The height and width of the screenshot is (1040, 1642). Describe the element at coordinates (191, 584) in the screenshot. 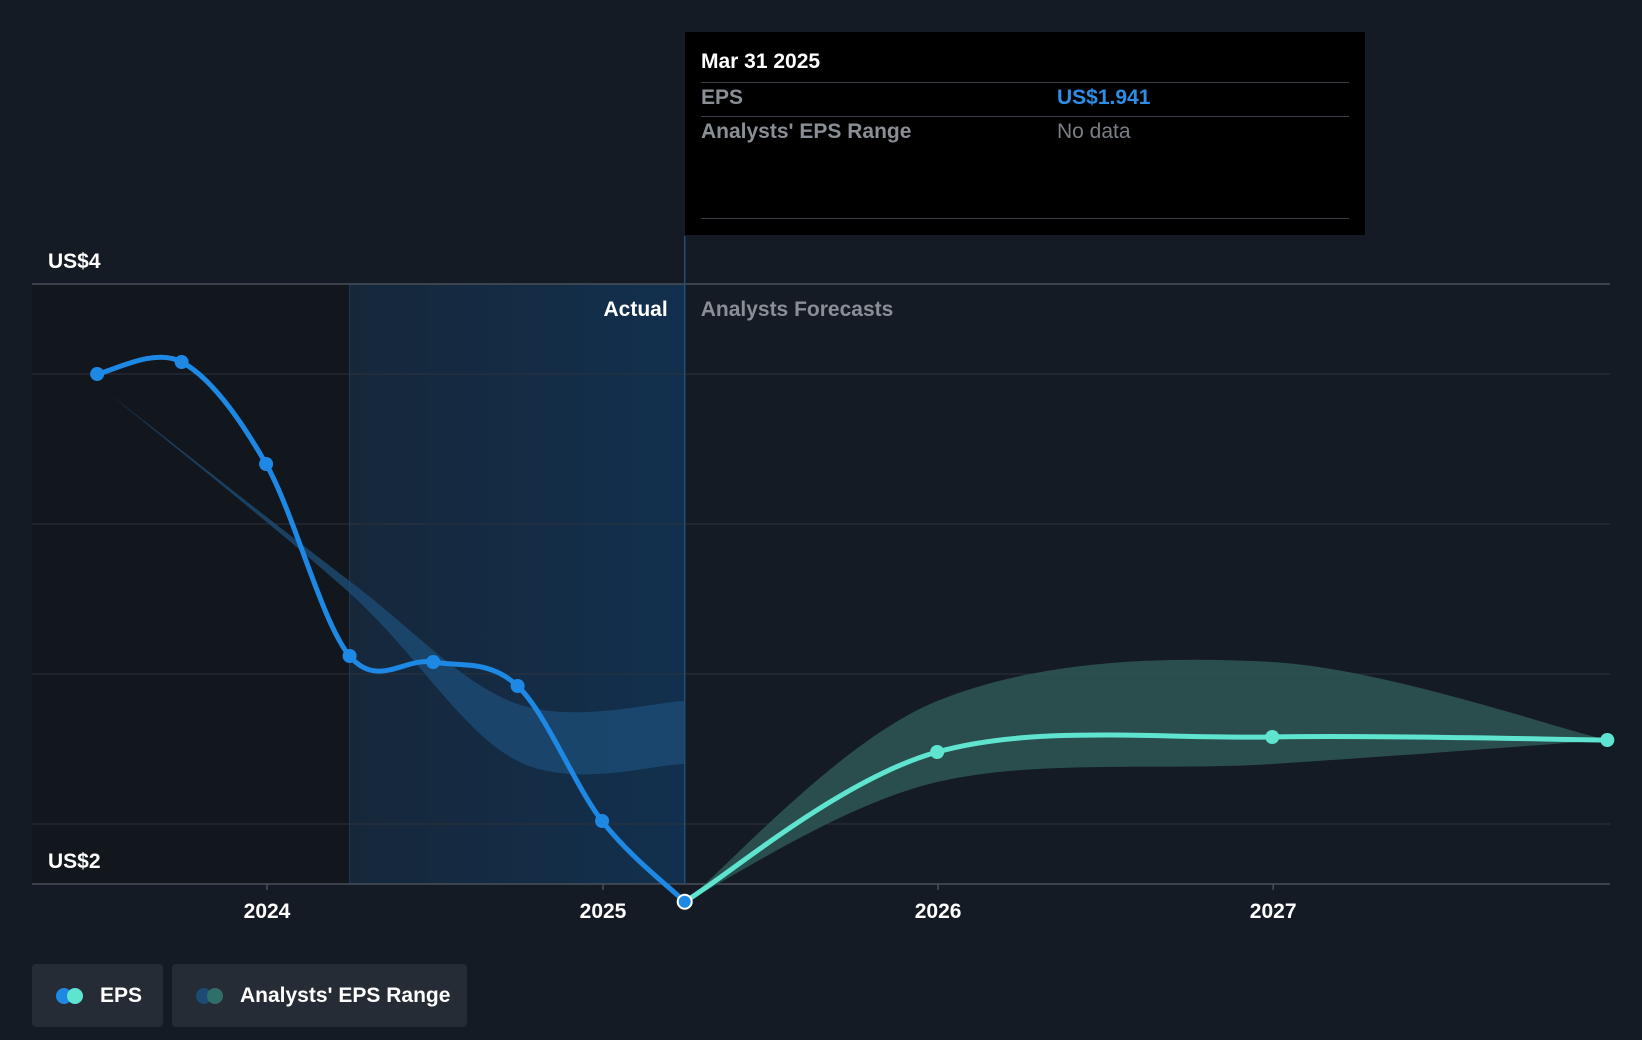

I see `past-region-shade` at that location.